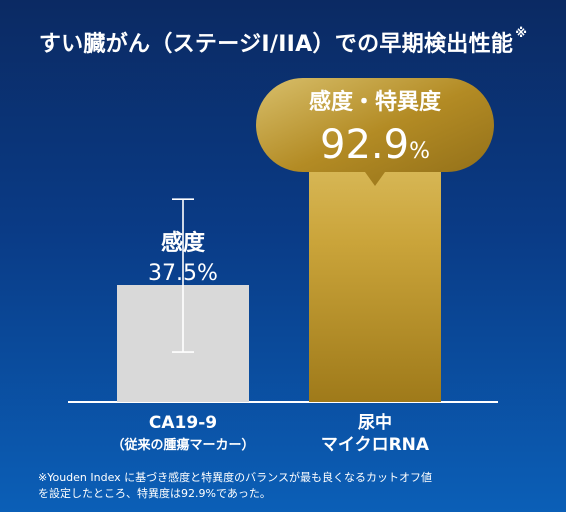 This screenshot has height=512, width=566. I want to click on chart-title: すい臓がん（ステージI/IIA）での早期検出性能 ※, so click(283, 42).